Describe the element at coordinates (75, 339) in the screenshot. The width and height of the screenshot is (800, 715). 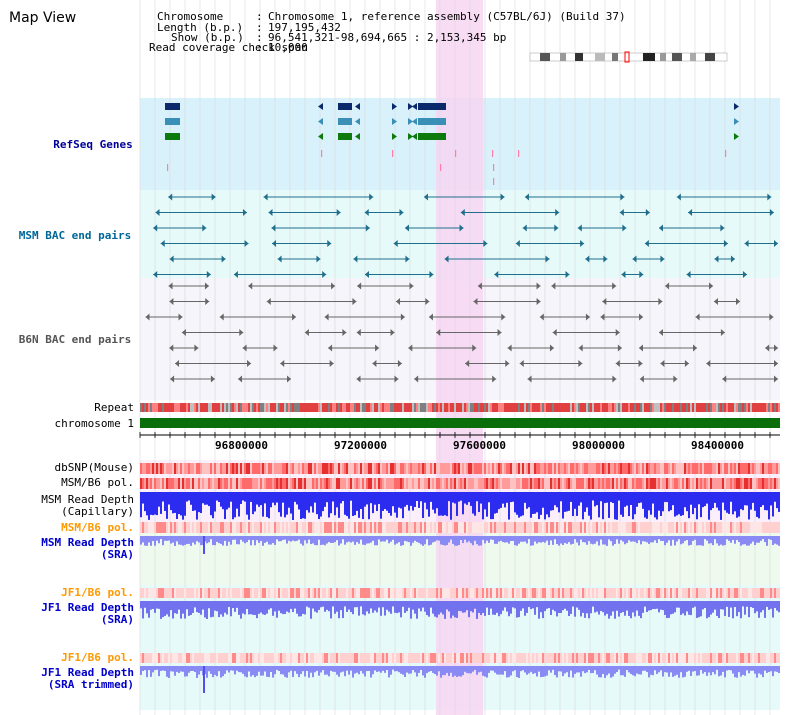
I see `track-label-b6n-bac: B6N BAC end pairs` at that location.